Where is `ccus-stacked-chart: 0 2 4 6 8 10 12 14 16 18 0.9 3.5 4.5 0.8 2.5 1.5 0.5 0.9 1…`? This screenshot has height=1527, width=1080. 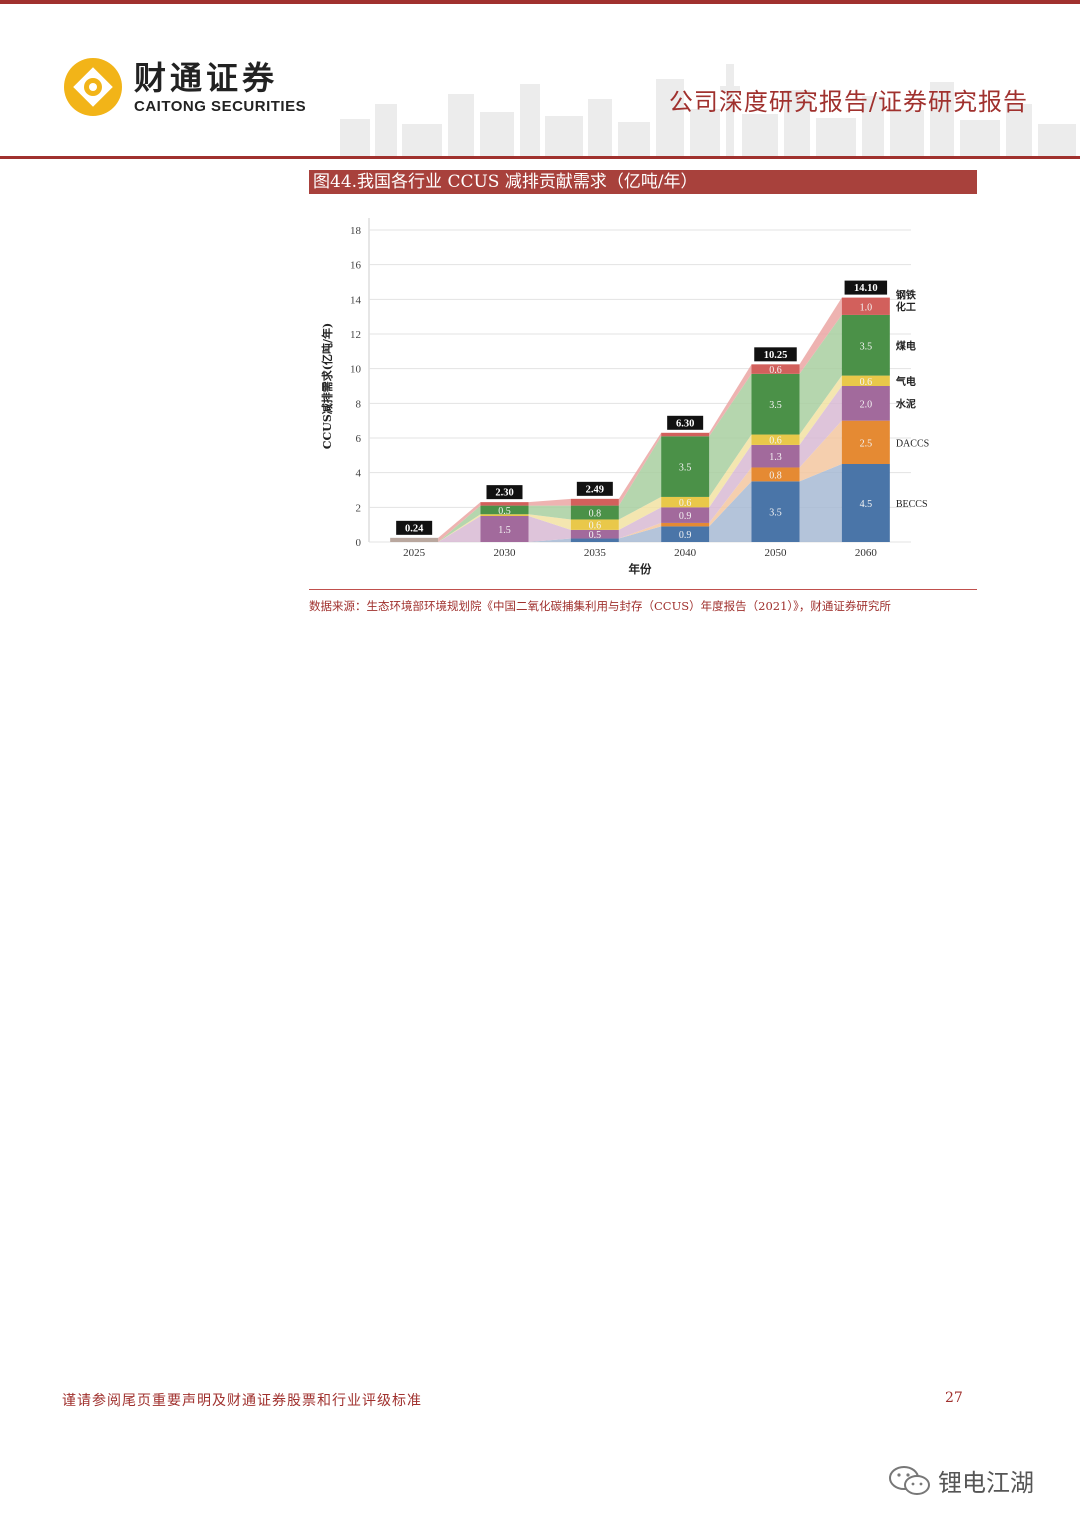
ccus-stacked-chart: 0 2 4 6 8 10 12 14 16 18 0.9 3.5 4.5 0.8 2.5 1.5 0.5 0.9 1… is located at coordinates (624, 397).